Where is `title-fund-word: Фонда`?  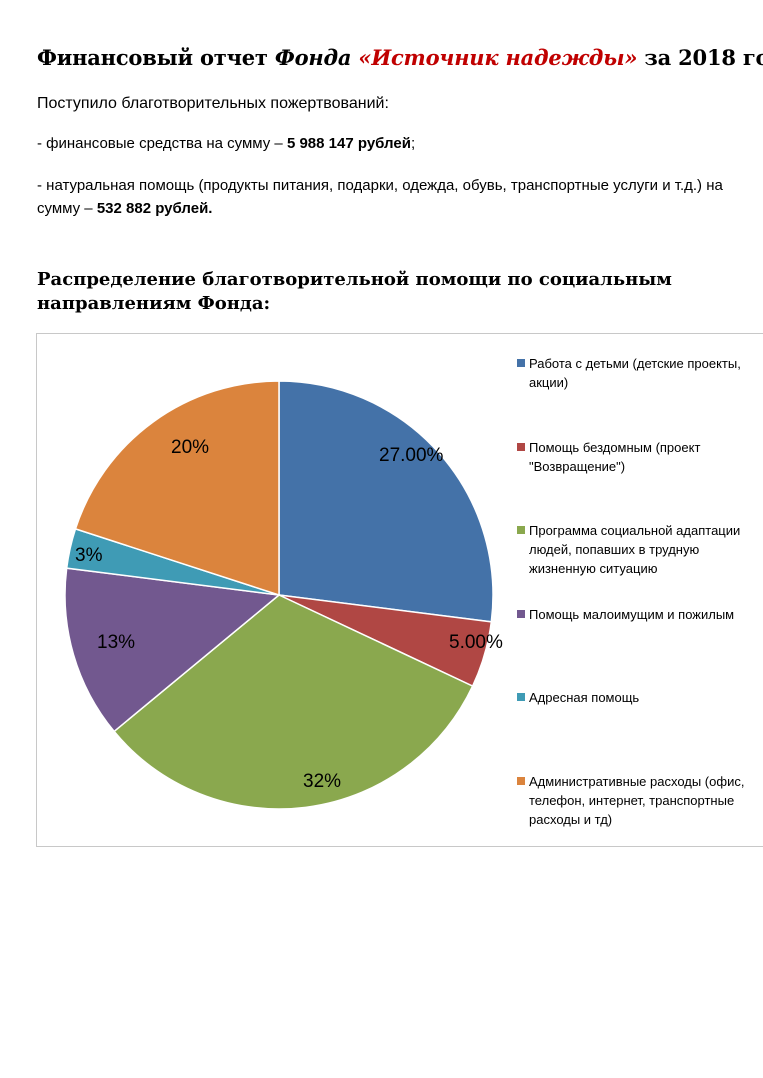
title-fund-word: Фонда is located at coordinates (316, 57).